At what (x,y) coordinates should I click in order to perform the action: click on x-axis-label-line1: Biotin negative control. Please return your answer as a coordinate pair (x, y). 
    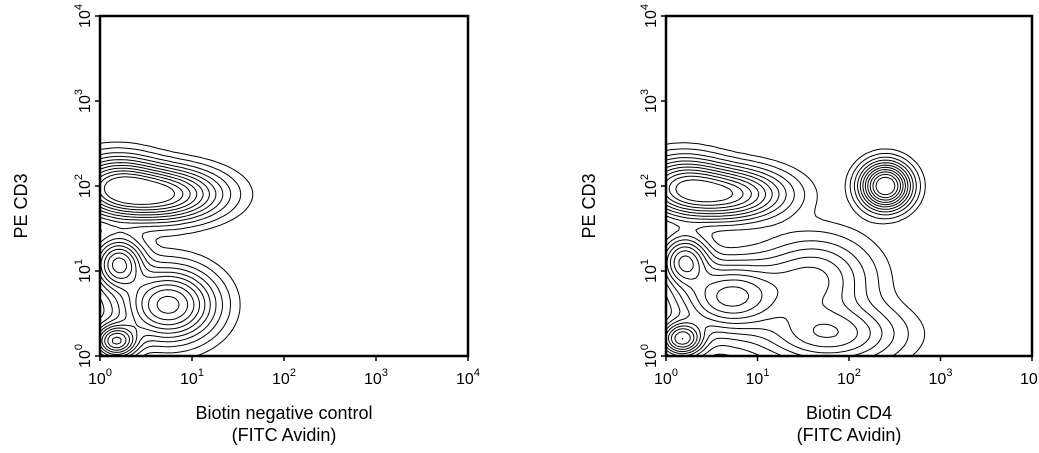
    Looking at the image, I should click on (284, 413).